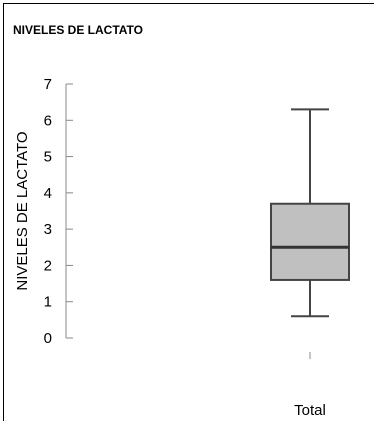 The height and width of the screenshot is (424, 377). What do you see at coordinates (58, 211) in the screenshot?
I see `y-axis: 0 1 2 3 4 5 6 7` at bounding box center [58, 211].